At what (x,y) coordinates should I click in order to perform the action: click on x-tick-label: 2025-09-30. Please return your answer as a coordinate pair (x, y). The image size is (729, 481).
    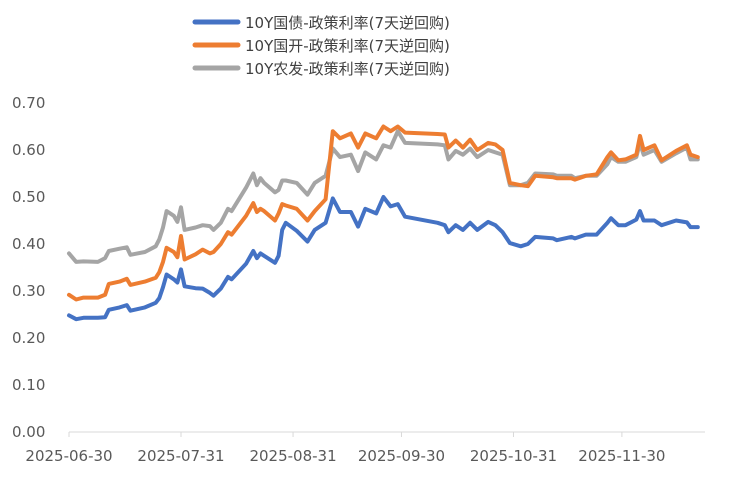
    Looking at the image, I should click on (401, 456).